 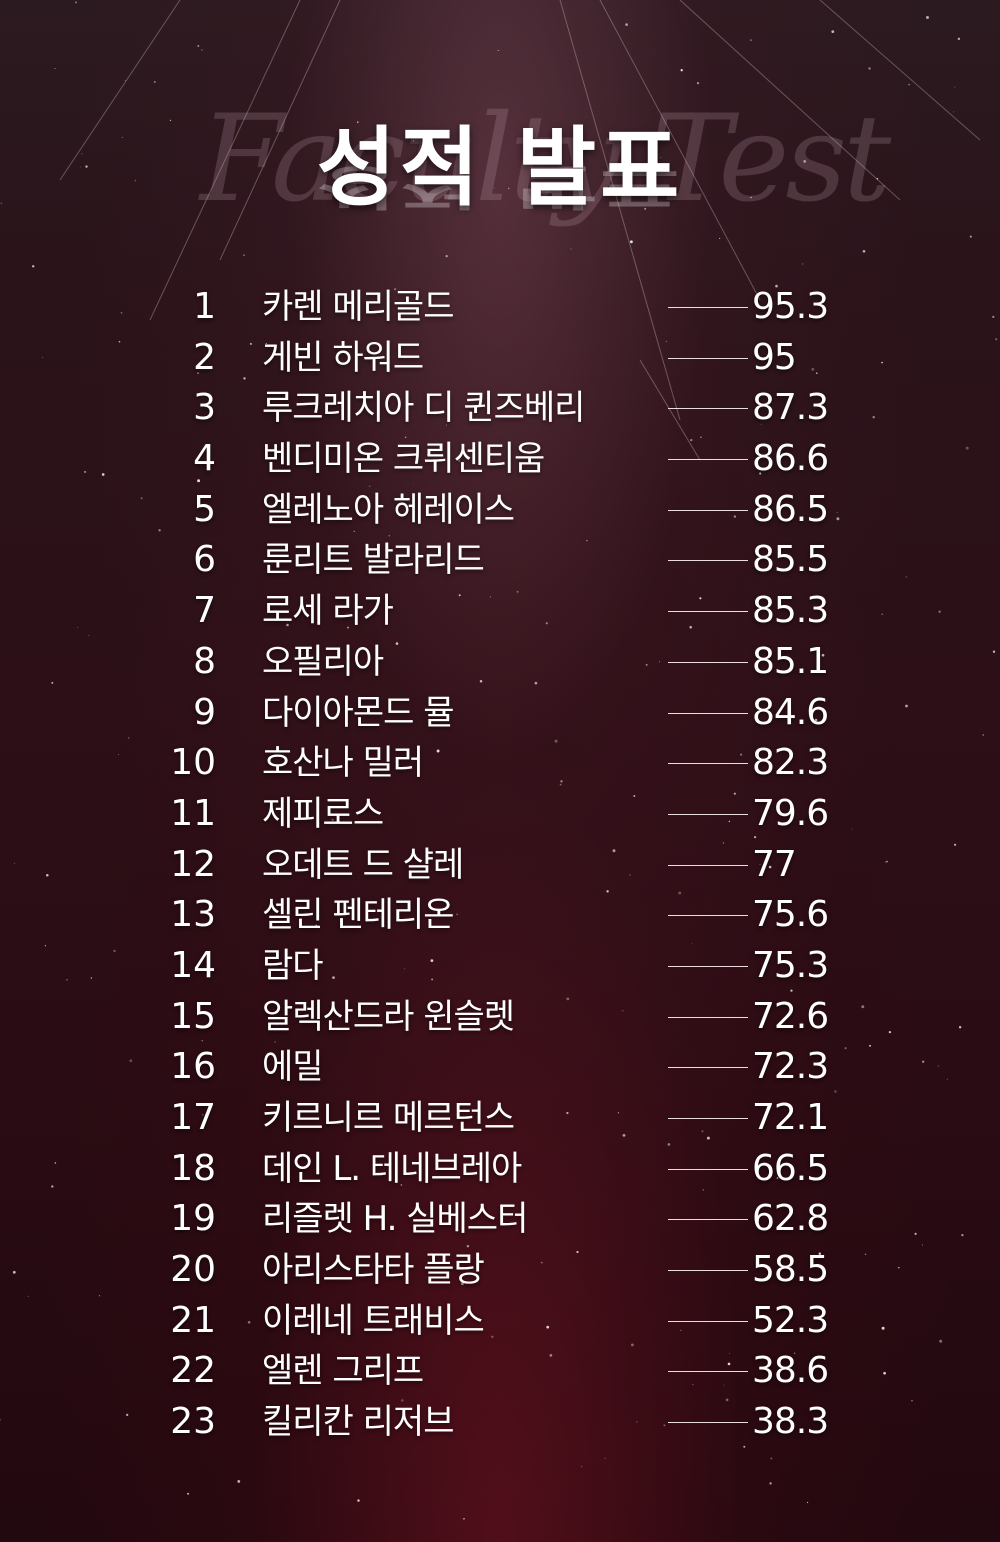 What do you see at coordinates (500, 358) in the screenshot?
I see `ranking-row: 2 게빈 하워드 95` at bounding box center [500, 358].